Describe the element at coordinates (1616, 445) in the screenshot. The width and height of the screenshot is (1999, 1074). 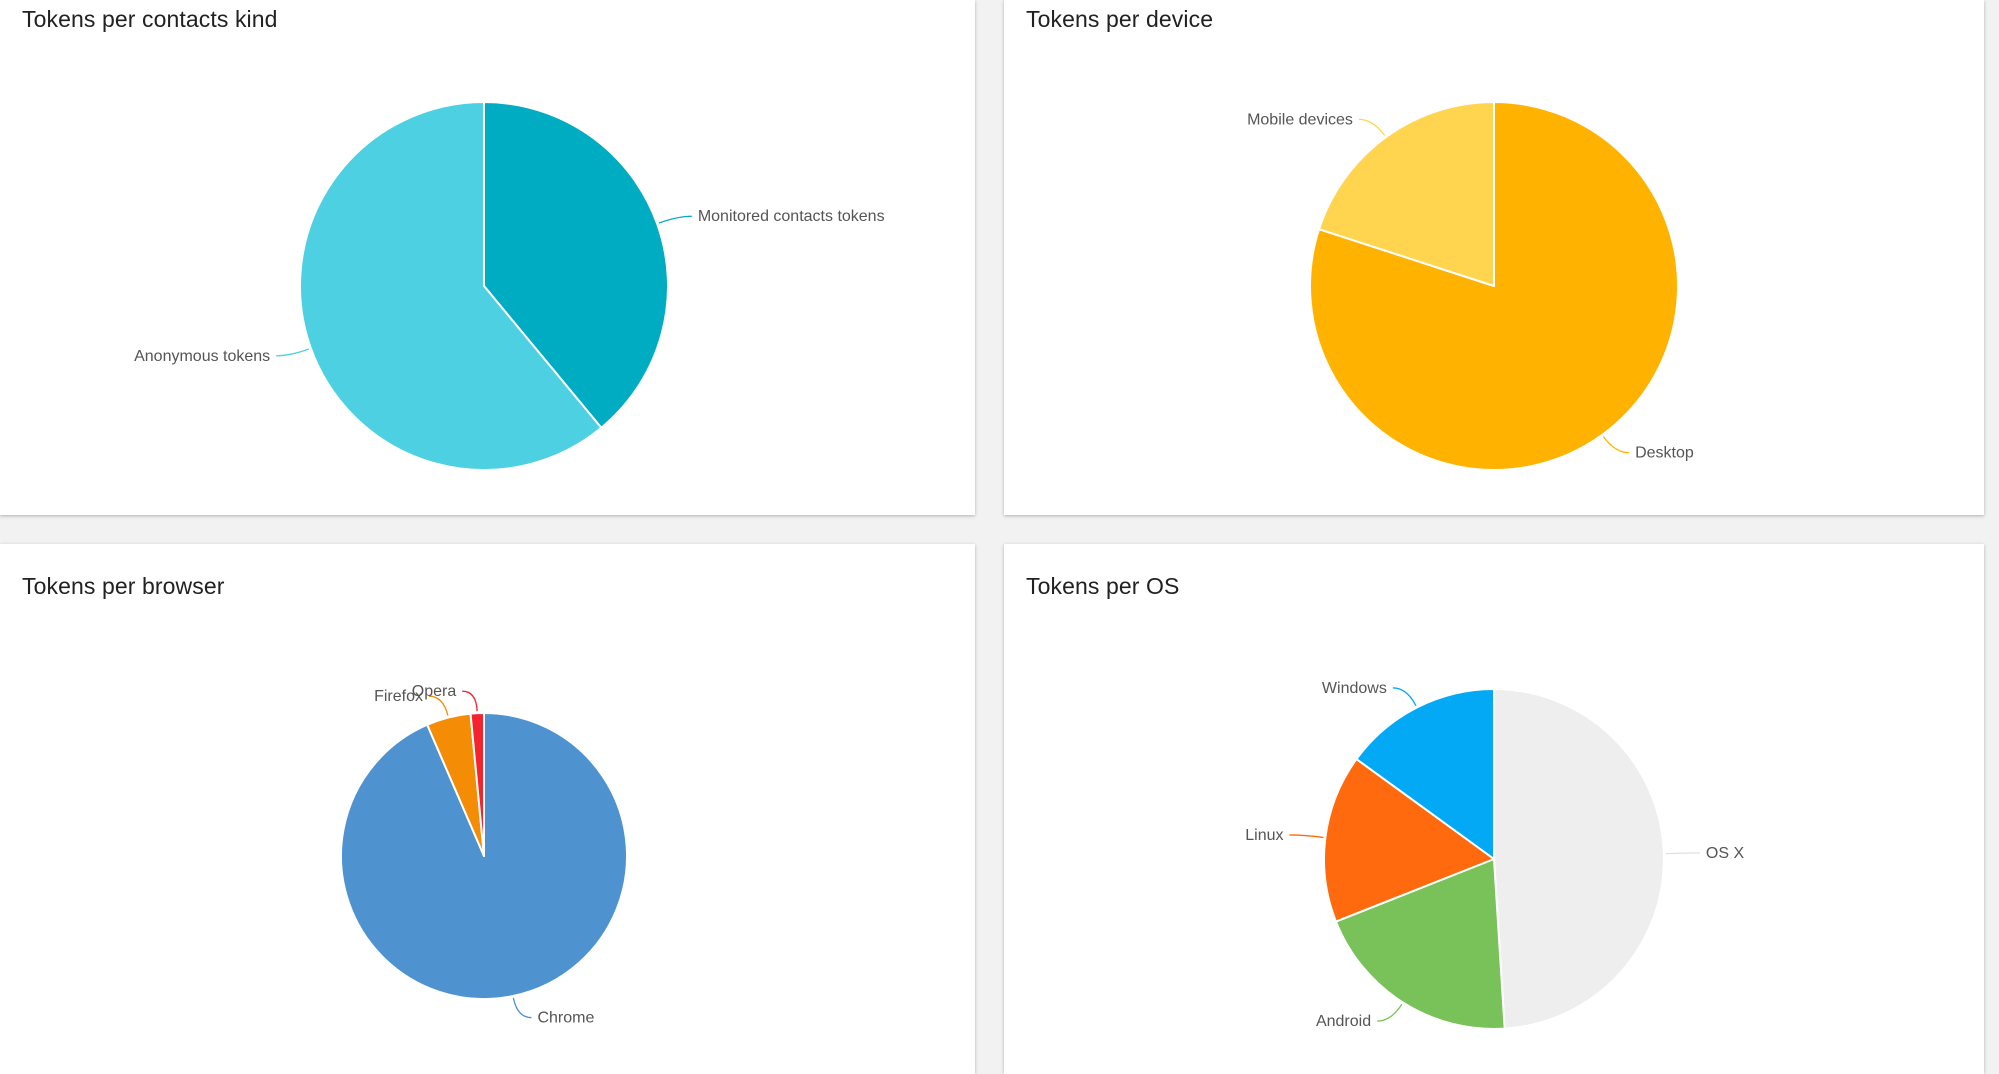
I see `pie-leader-line-desktop` at that location.